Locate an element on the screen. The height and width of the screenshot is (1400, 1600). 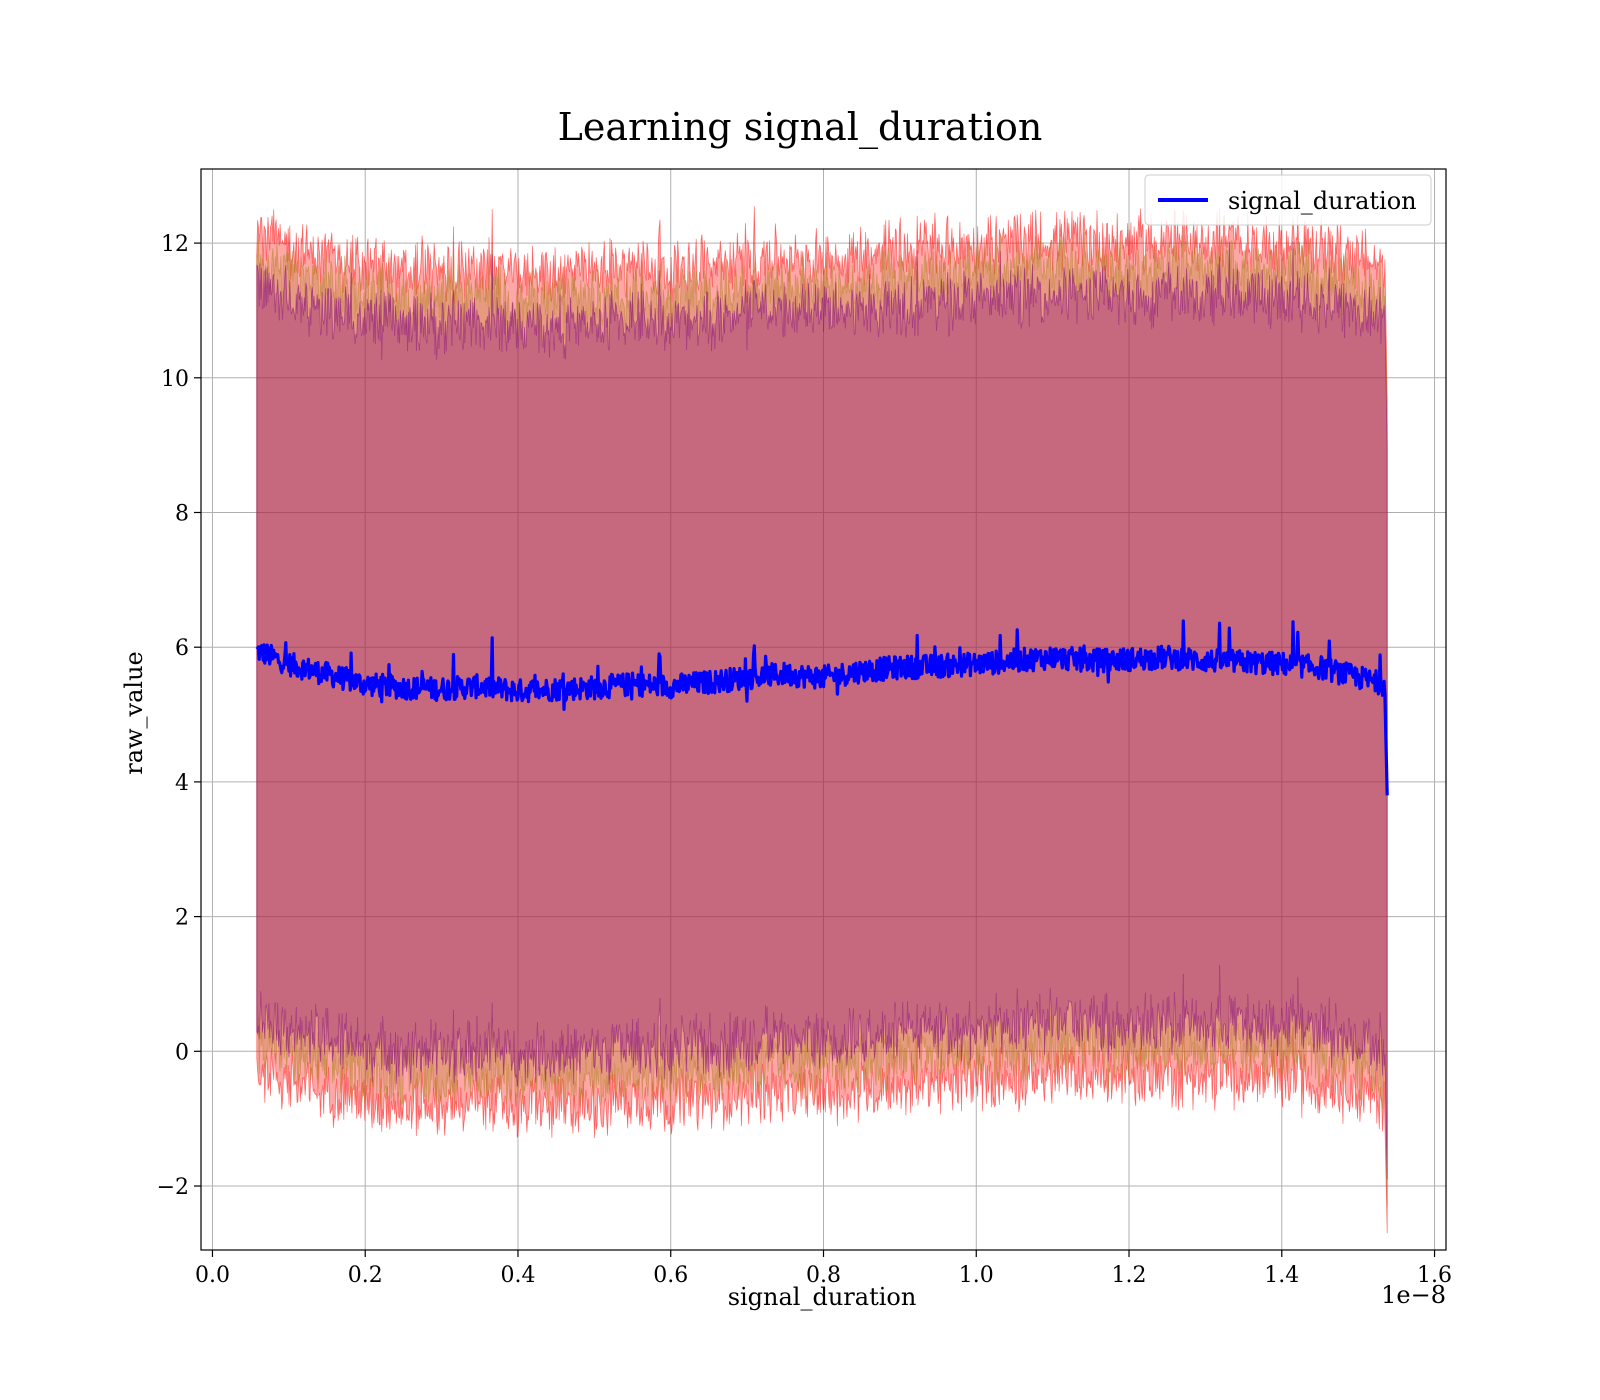
y-tick-label-0: −2 is located at coordinates (173, 1187).